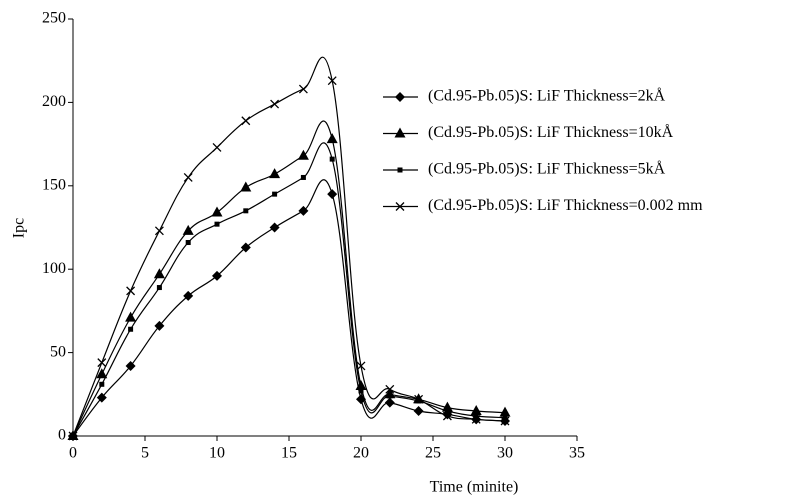 The image size is (799, 499). I want to click on x-tick-label: 15, so click(289, 453).